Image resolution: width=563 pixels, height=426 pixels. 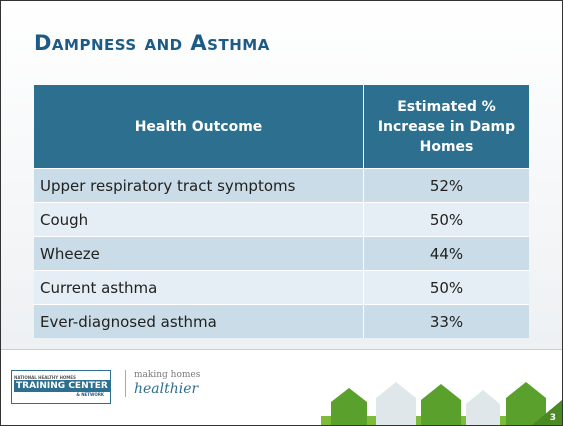 I want to click on logo-main: TRAINING CENTER, so click(x=62, y=386).